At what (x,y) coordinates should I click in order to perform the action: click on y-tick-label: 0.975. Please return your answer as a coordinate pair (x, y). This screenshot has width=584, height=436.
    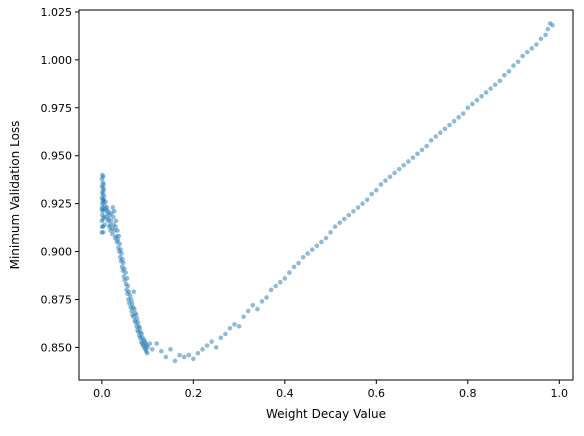
    Looking at the image, I should click on (57, 108).